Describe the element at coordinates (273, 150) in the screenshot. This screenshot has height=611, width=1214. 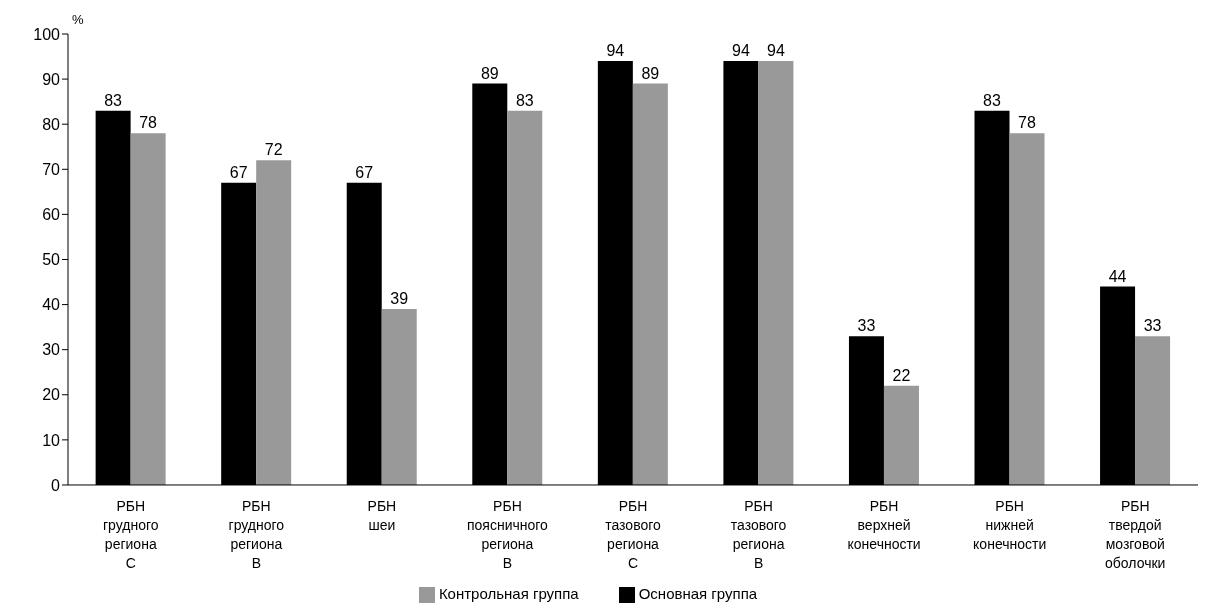
I see `data-label: 72` at that location.